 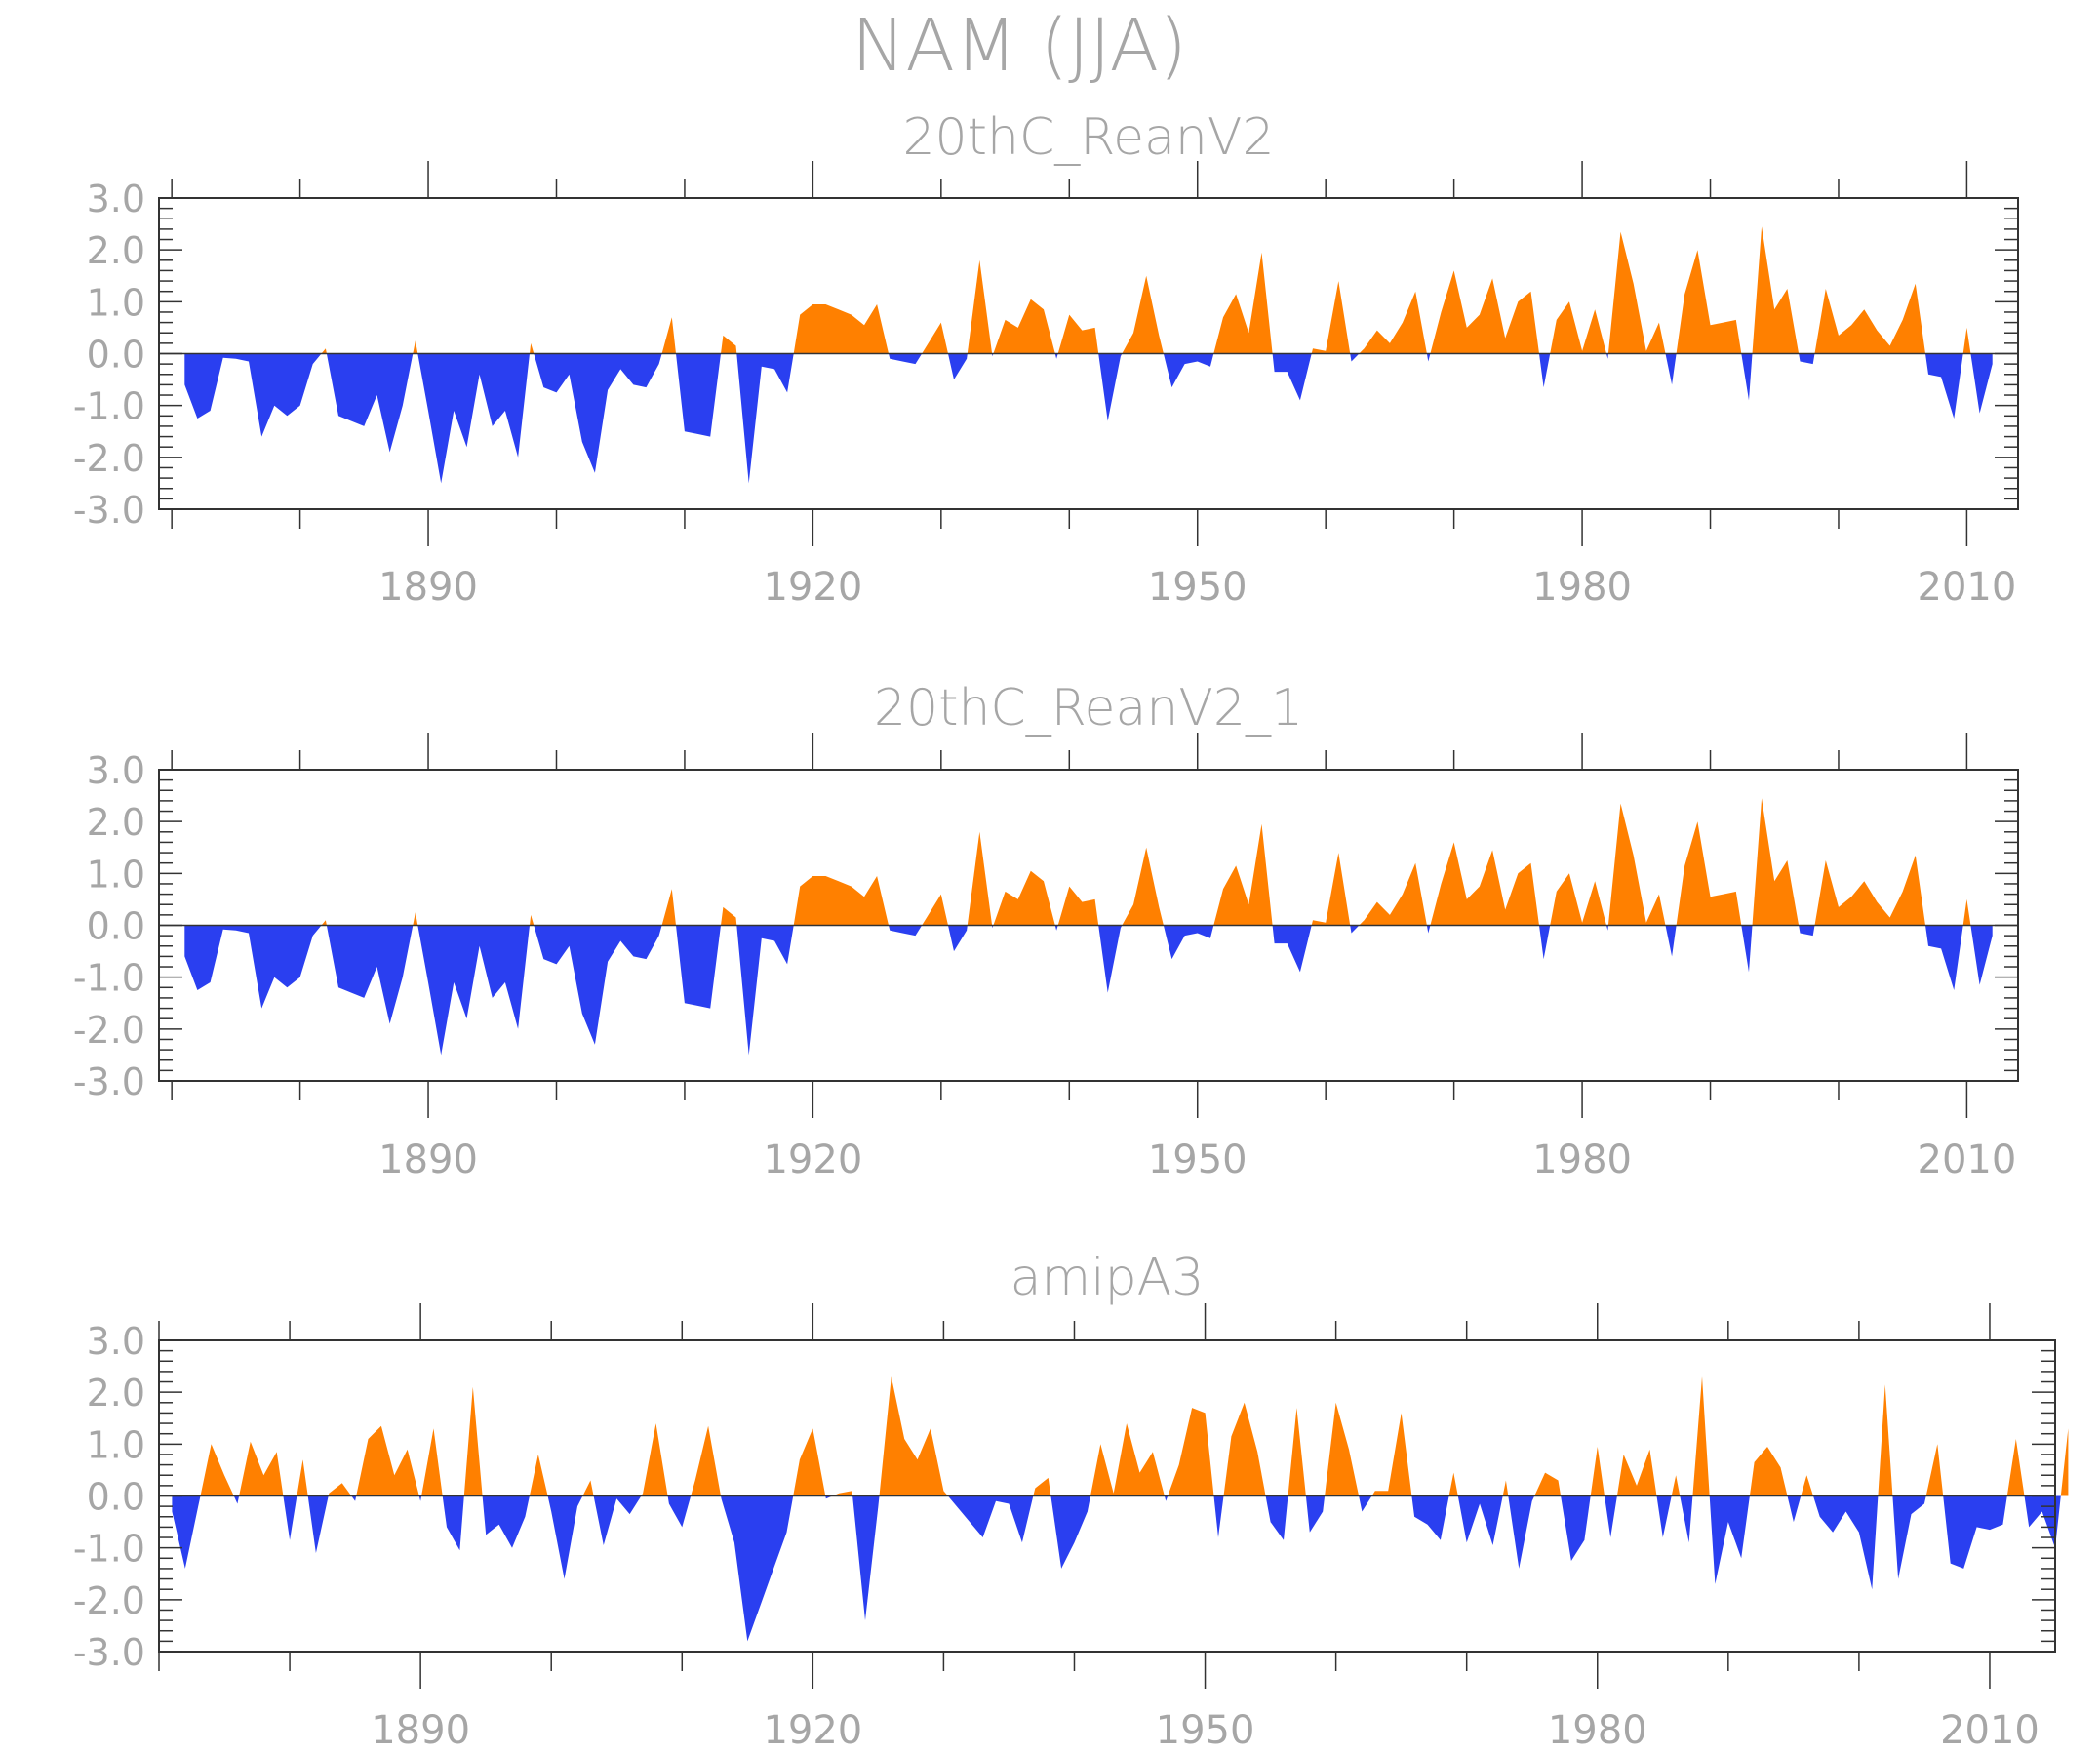 What do you see at coordinates (1198, 587) in the screenshot?
I see `x-tick-label: 1950` at bounding box center [1198, 587].